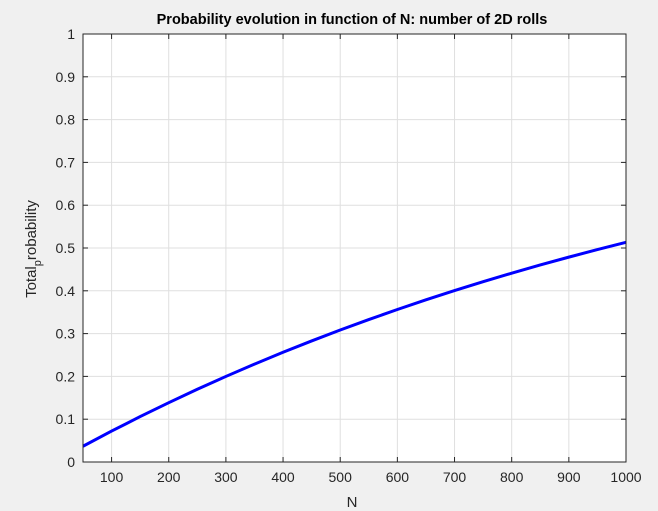  Describe the element at coordinates (71, 34) in the screenshot. I see `y-tick-label: 1` at that location.